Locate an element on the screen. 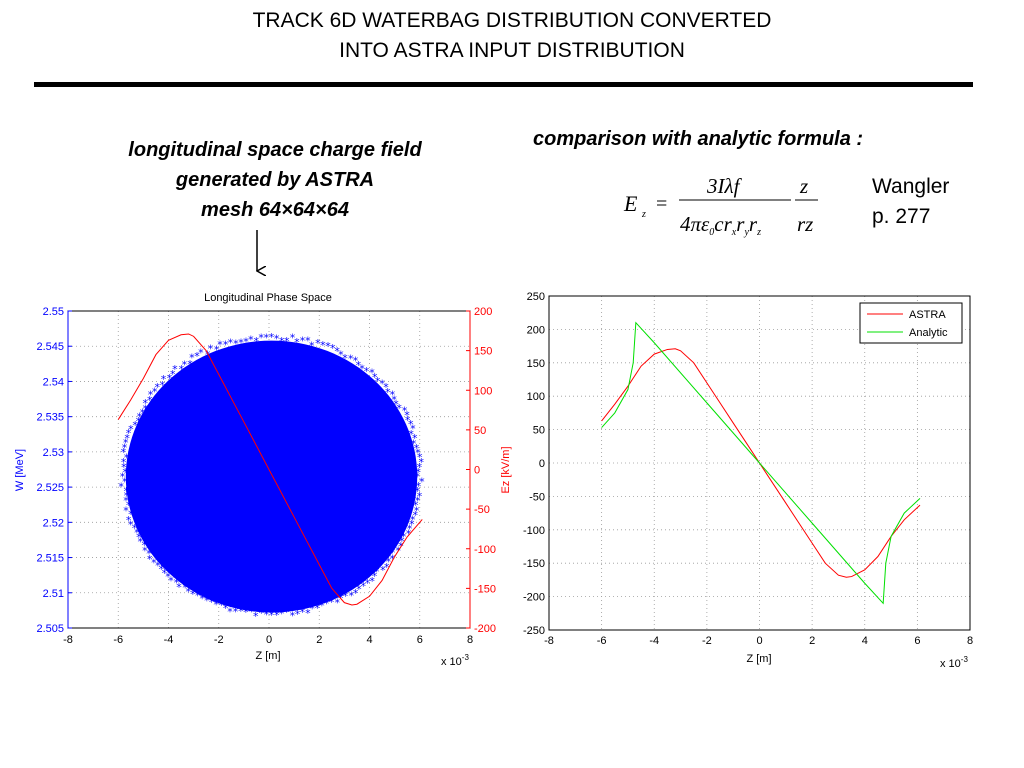 This screenshot has height=768, width=1024. chart-right-lines is located at coordinates (761, 463).